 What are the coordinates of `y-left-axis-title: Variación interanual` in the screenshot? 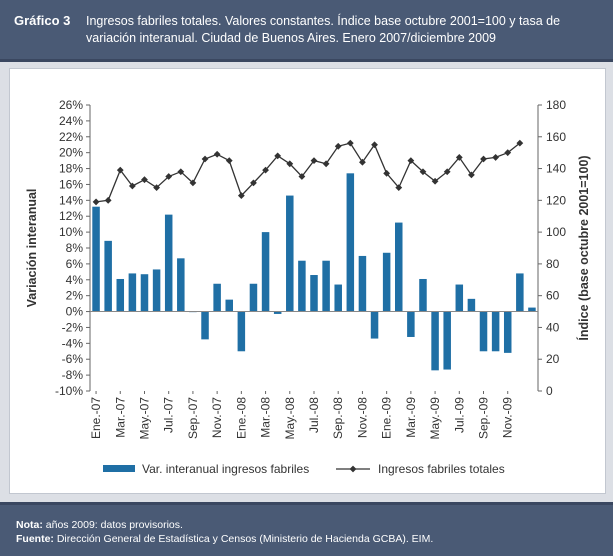 It's located at (32, 248).